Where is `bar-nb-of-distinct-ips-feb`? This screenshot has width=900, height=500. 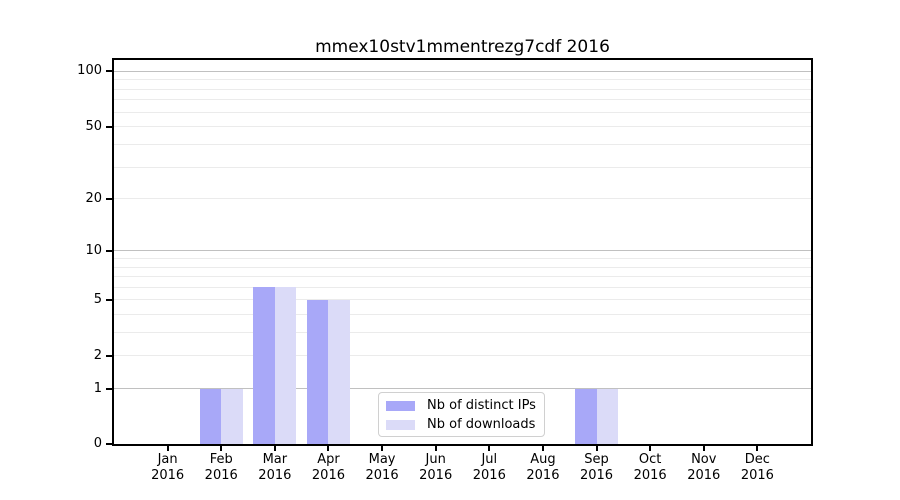
bar-nb-of-distinct-ips-feb is located at coordinates (210, 416).